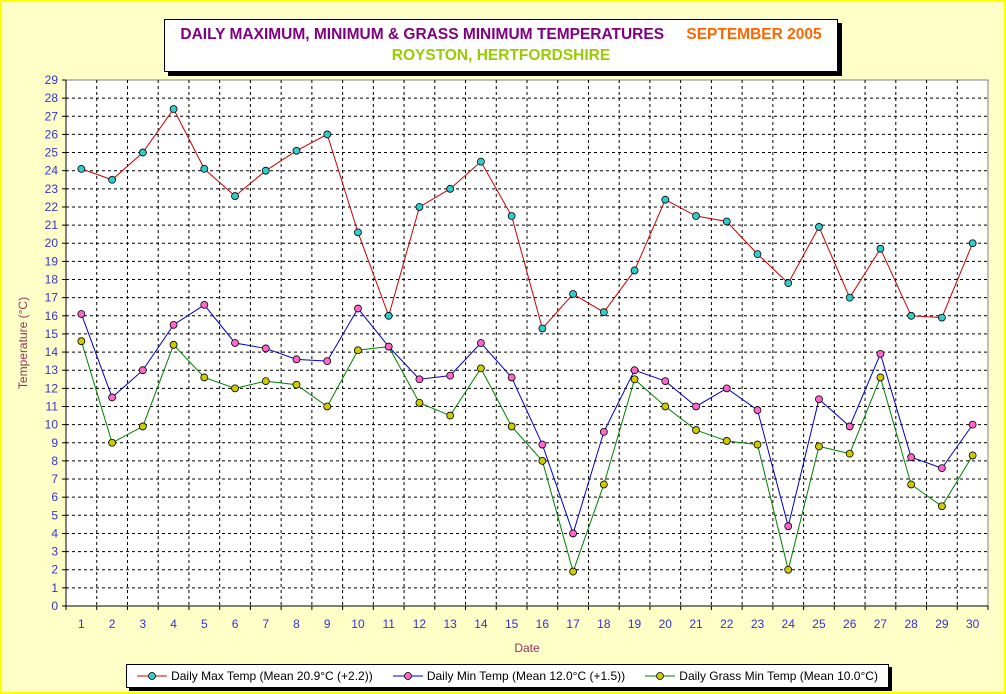 This screenshot has height=694, width=1006. I want to click on legend-item-min: Daily Min Temp (Mean 12.0°C (+1.5)), so click(509, 676).